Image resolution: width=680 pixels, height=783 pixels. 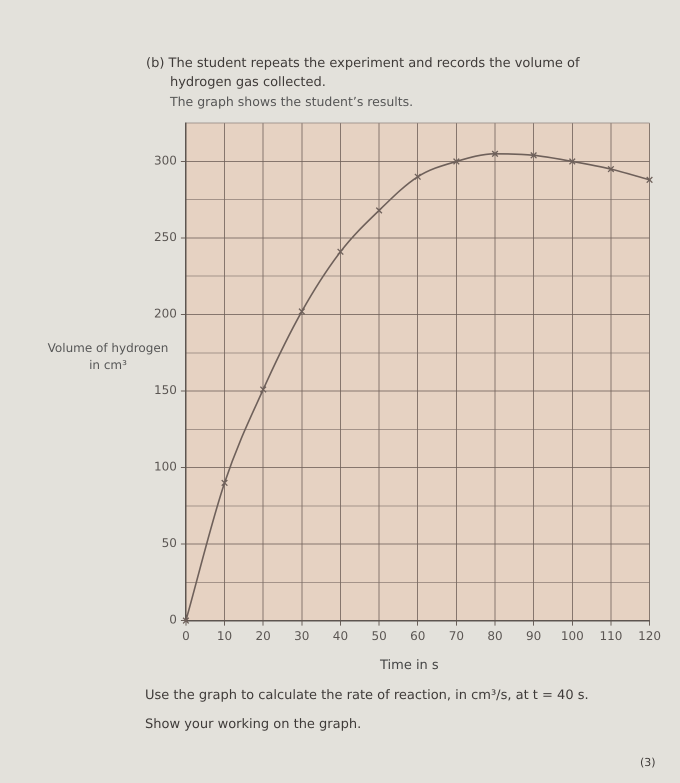 I want to click on x-tick-label: 60, so click(x=418, y=635).